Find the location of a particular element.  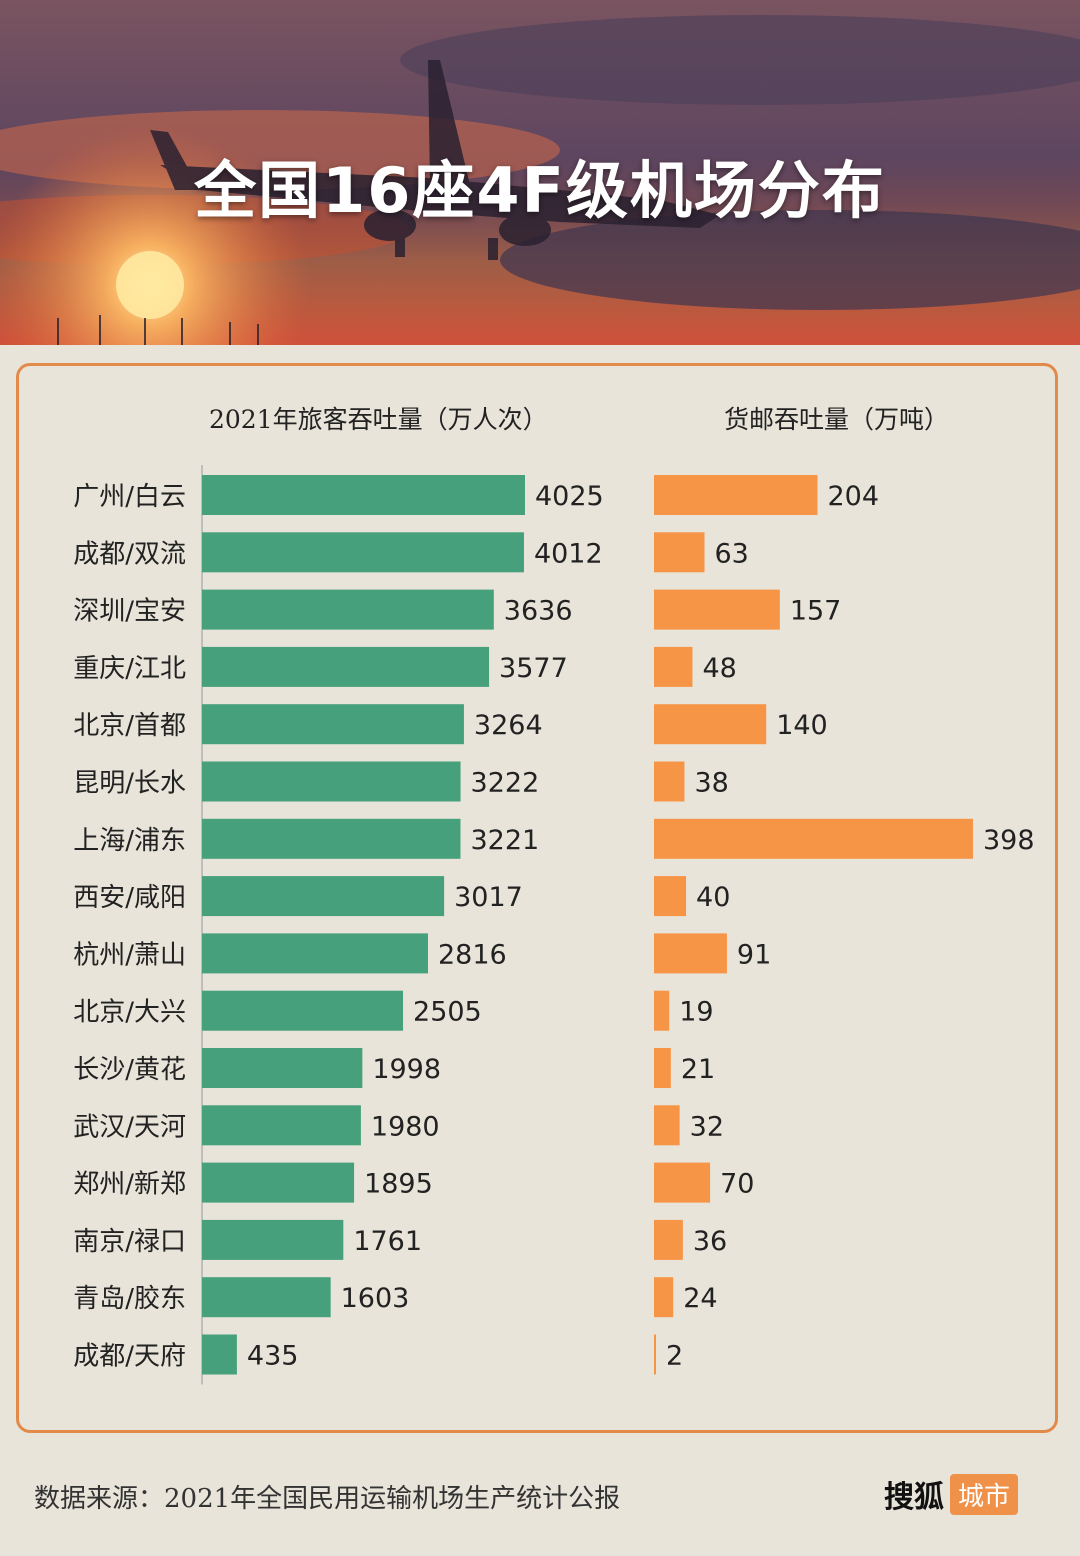

category-label: 杭州/萧山 is located at coordinates (129, 955).